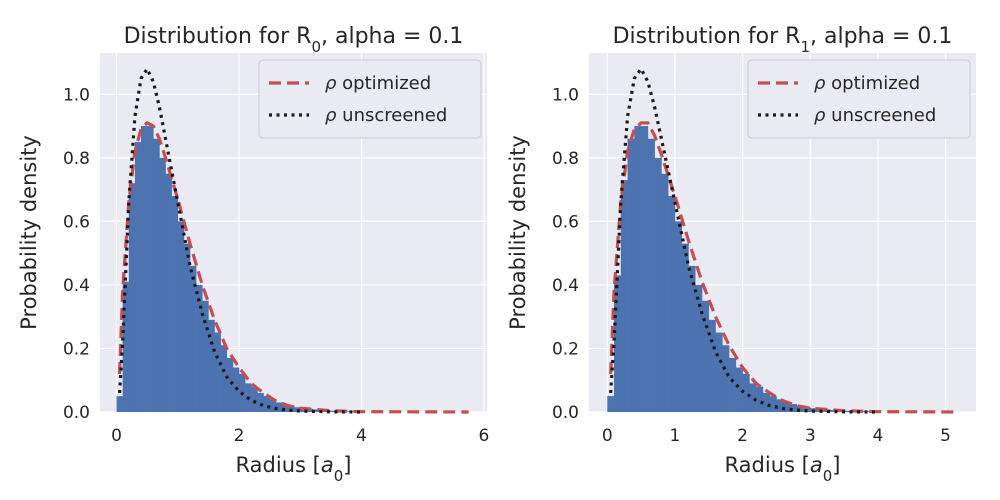 The width and height of the screenshot is (1000, 500). I want to click on legend-label: ρ unscreened, so click(875, 115).